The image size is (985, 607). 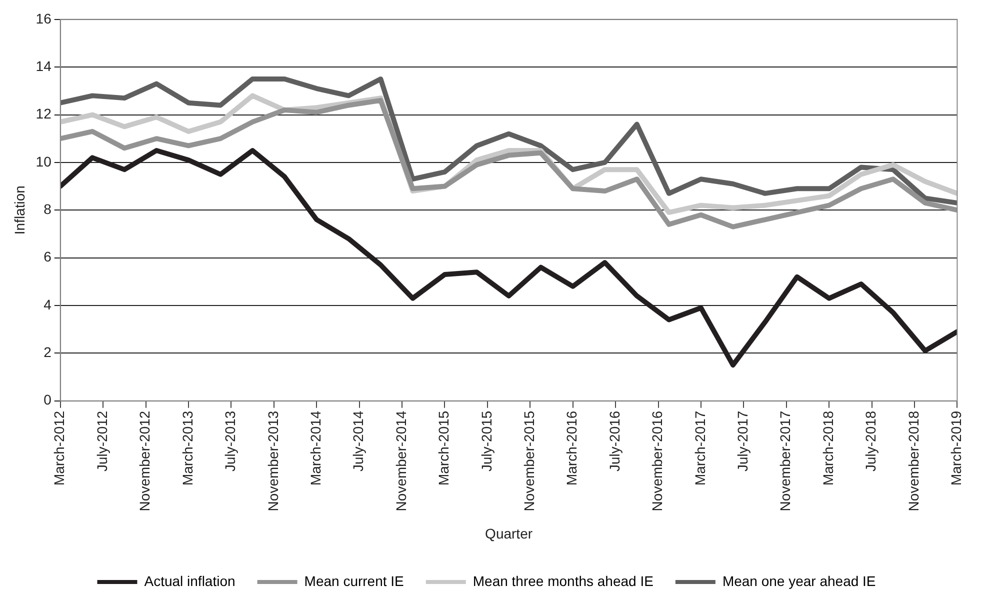 What do you see at coordinates (785, 461) in the screenshot?
I see `x-tick-label: November-2017` at bounding box center [785, 461].